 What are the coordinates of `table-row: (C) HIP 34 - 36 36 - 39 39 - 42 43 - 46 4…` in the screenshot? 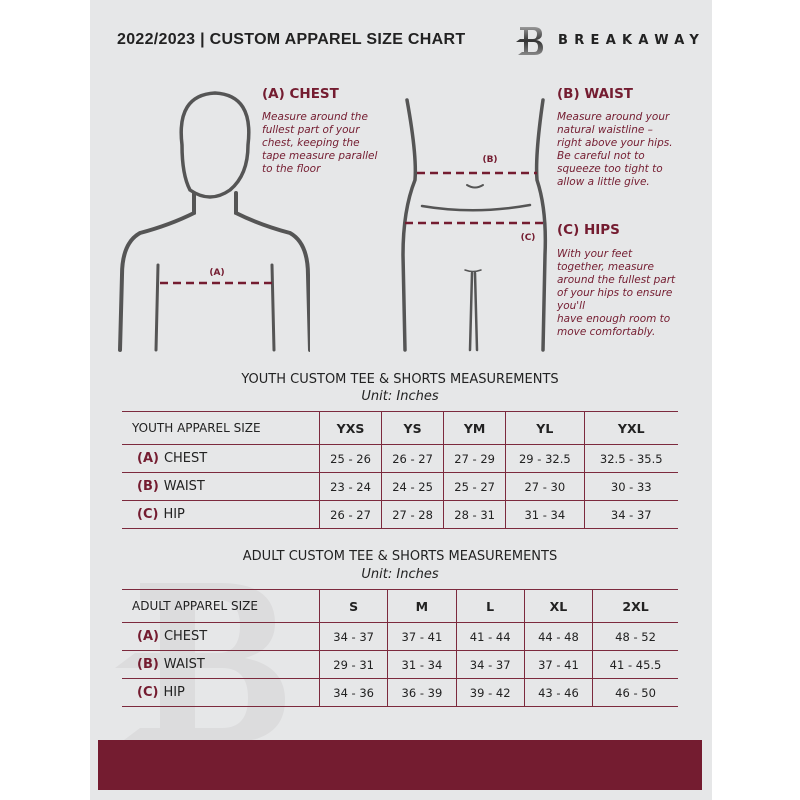 It's located at (400, 692).